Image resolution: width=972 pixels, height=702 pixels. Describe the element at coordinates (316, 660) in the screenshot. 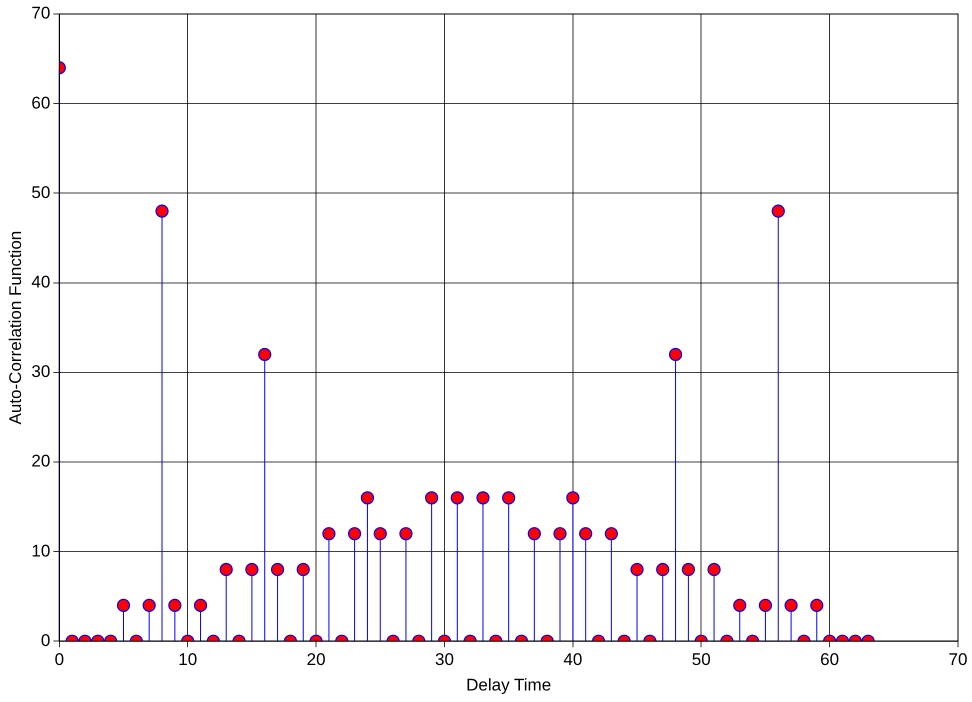

I see `x-tick-label: 20` at that location.